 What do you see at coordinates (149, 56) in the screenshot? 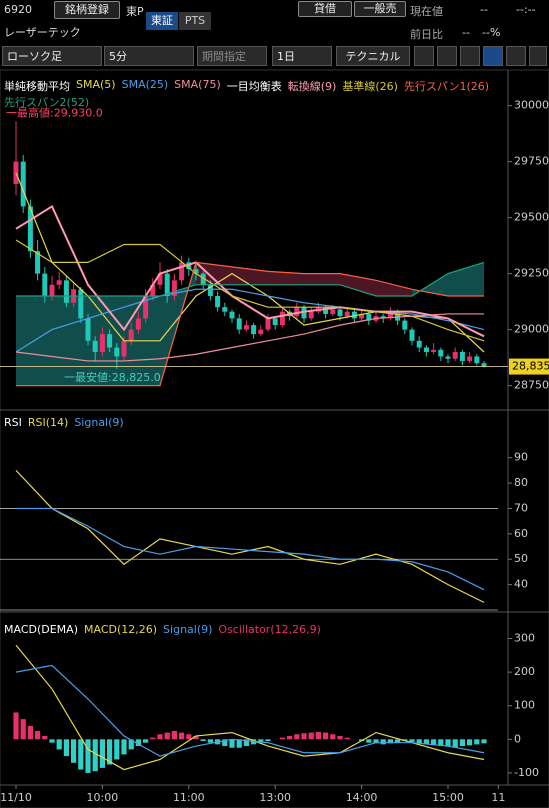
I see `interval-select: 5分` at bounding box center [149, 56].